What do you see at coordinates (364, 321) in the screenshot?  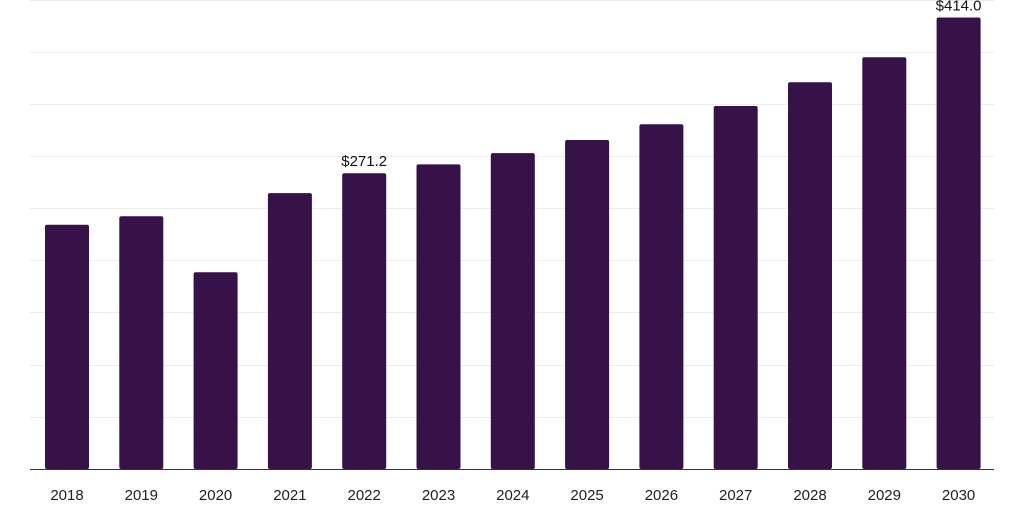 I see `bar-2022` at bounding box center [364, 321].